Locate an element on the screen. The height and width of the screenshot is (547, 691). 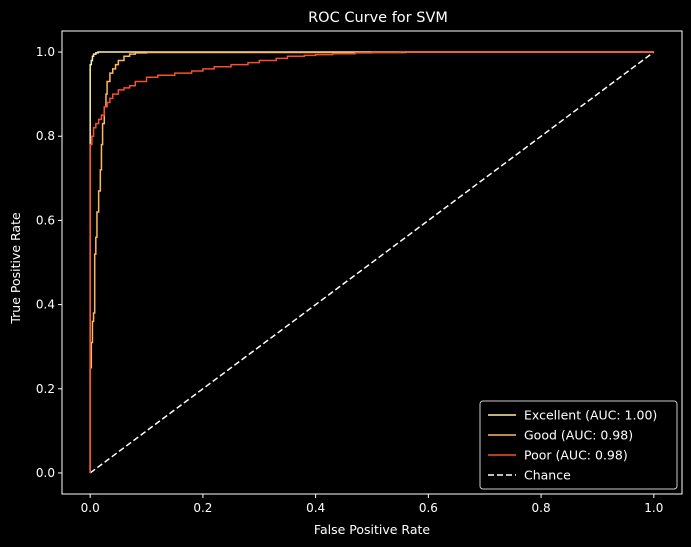
x-axis-label: False Positive Rate is located at coordinates (372, 529).